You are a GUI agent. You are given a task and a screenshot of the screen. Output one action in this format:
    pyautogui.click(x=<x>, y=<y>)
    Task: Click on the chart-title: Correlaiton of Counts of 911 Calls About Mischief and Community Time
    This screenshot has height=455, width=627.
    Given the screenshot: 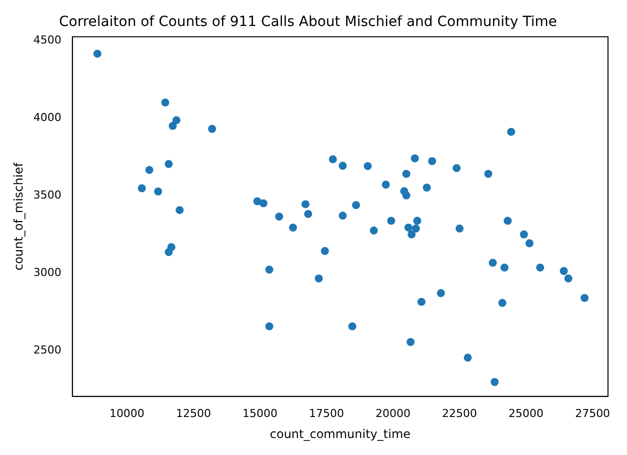 What is the action you would take?
    pyautogui.click(x=308, y=22)
    